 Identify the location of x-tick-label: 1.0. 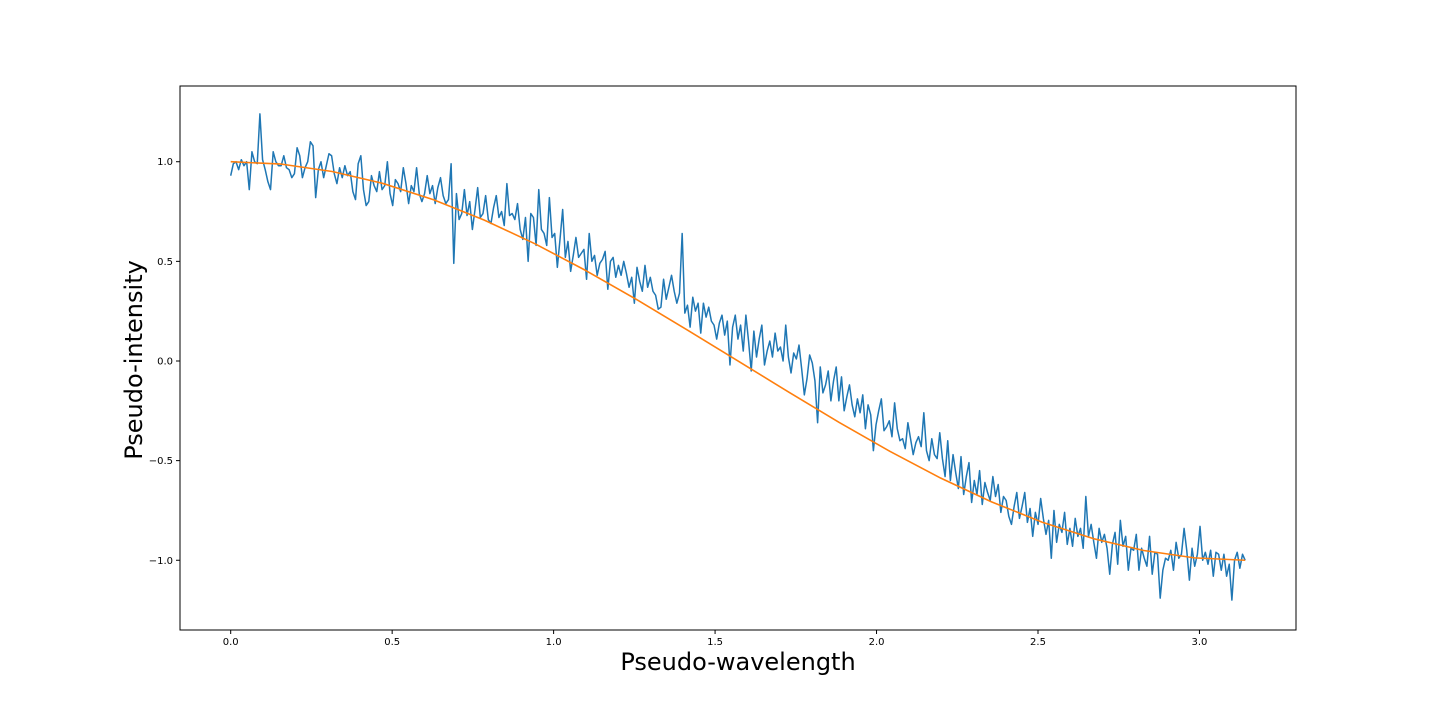
(554, 642).